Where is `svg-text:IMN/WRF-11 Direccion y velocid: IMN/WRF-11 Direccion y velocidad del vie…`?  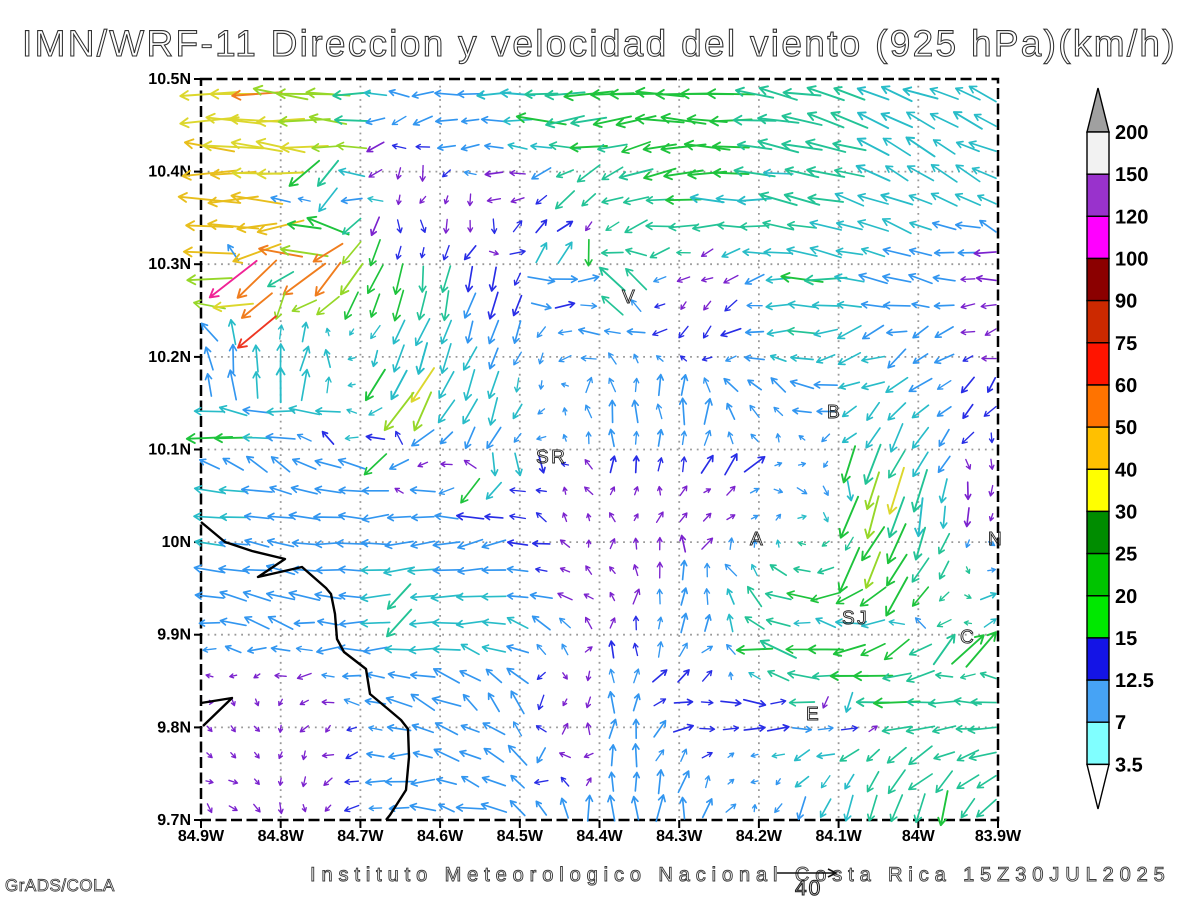
svg-text:IMN/WRF-11 Direccion y velocid: IMN/WRF-11 Direccion y velocidad del vie… is located at coordinates (599, 43).